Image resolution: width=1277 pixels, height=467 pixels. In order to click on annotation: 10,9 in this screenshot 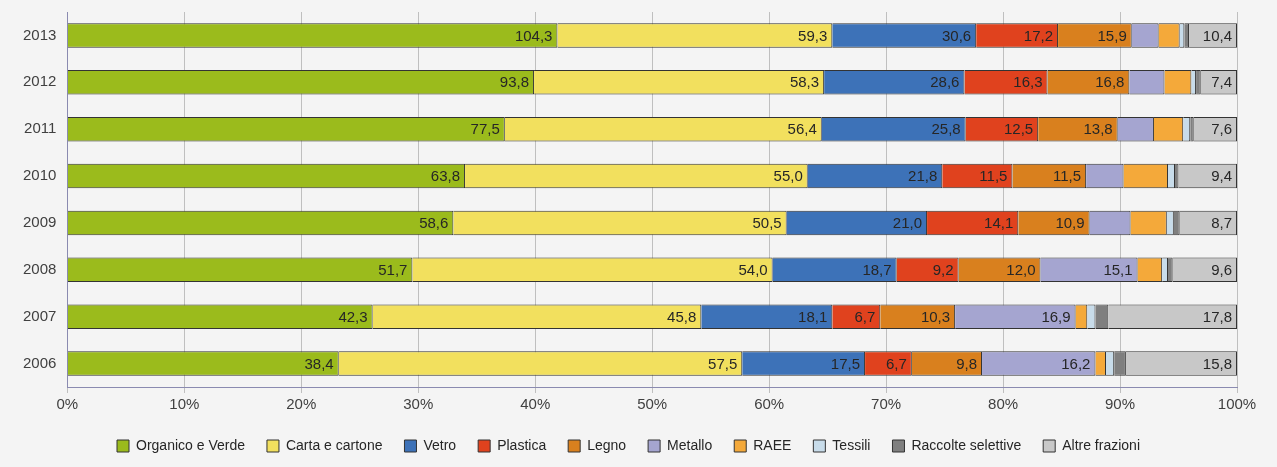, I will do `click(1070, 223)`.